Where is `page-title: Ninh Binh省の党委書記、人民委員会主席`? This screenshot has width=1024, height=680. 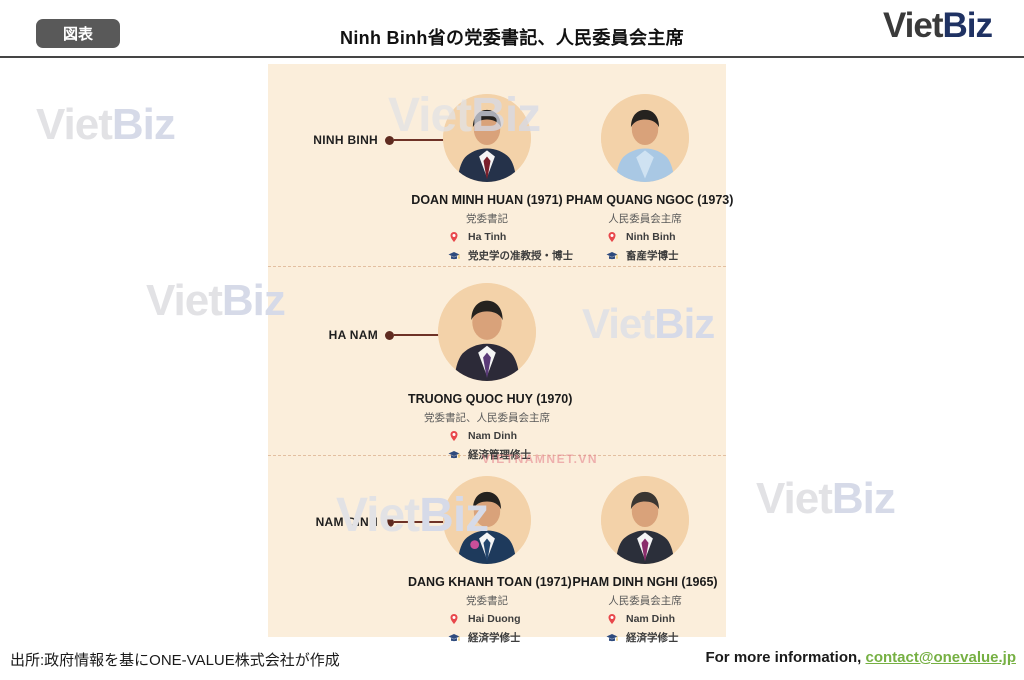
page-title: Ninh Binh省の党委書記、人民委員会主席 is located at coordinates (512, 38).